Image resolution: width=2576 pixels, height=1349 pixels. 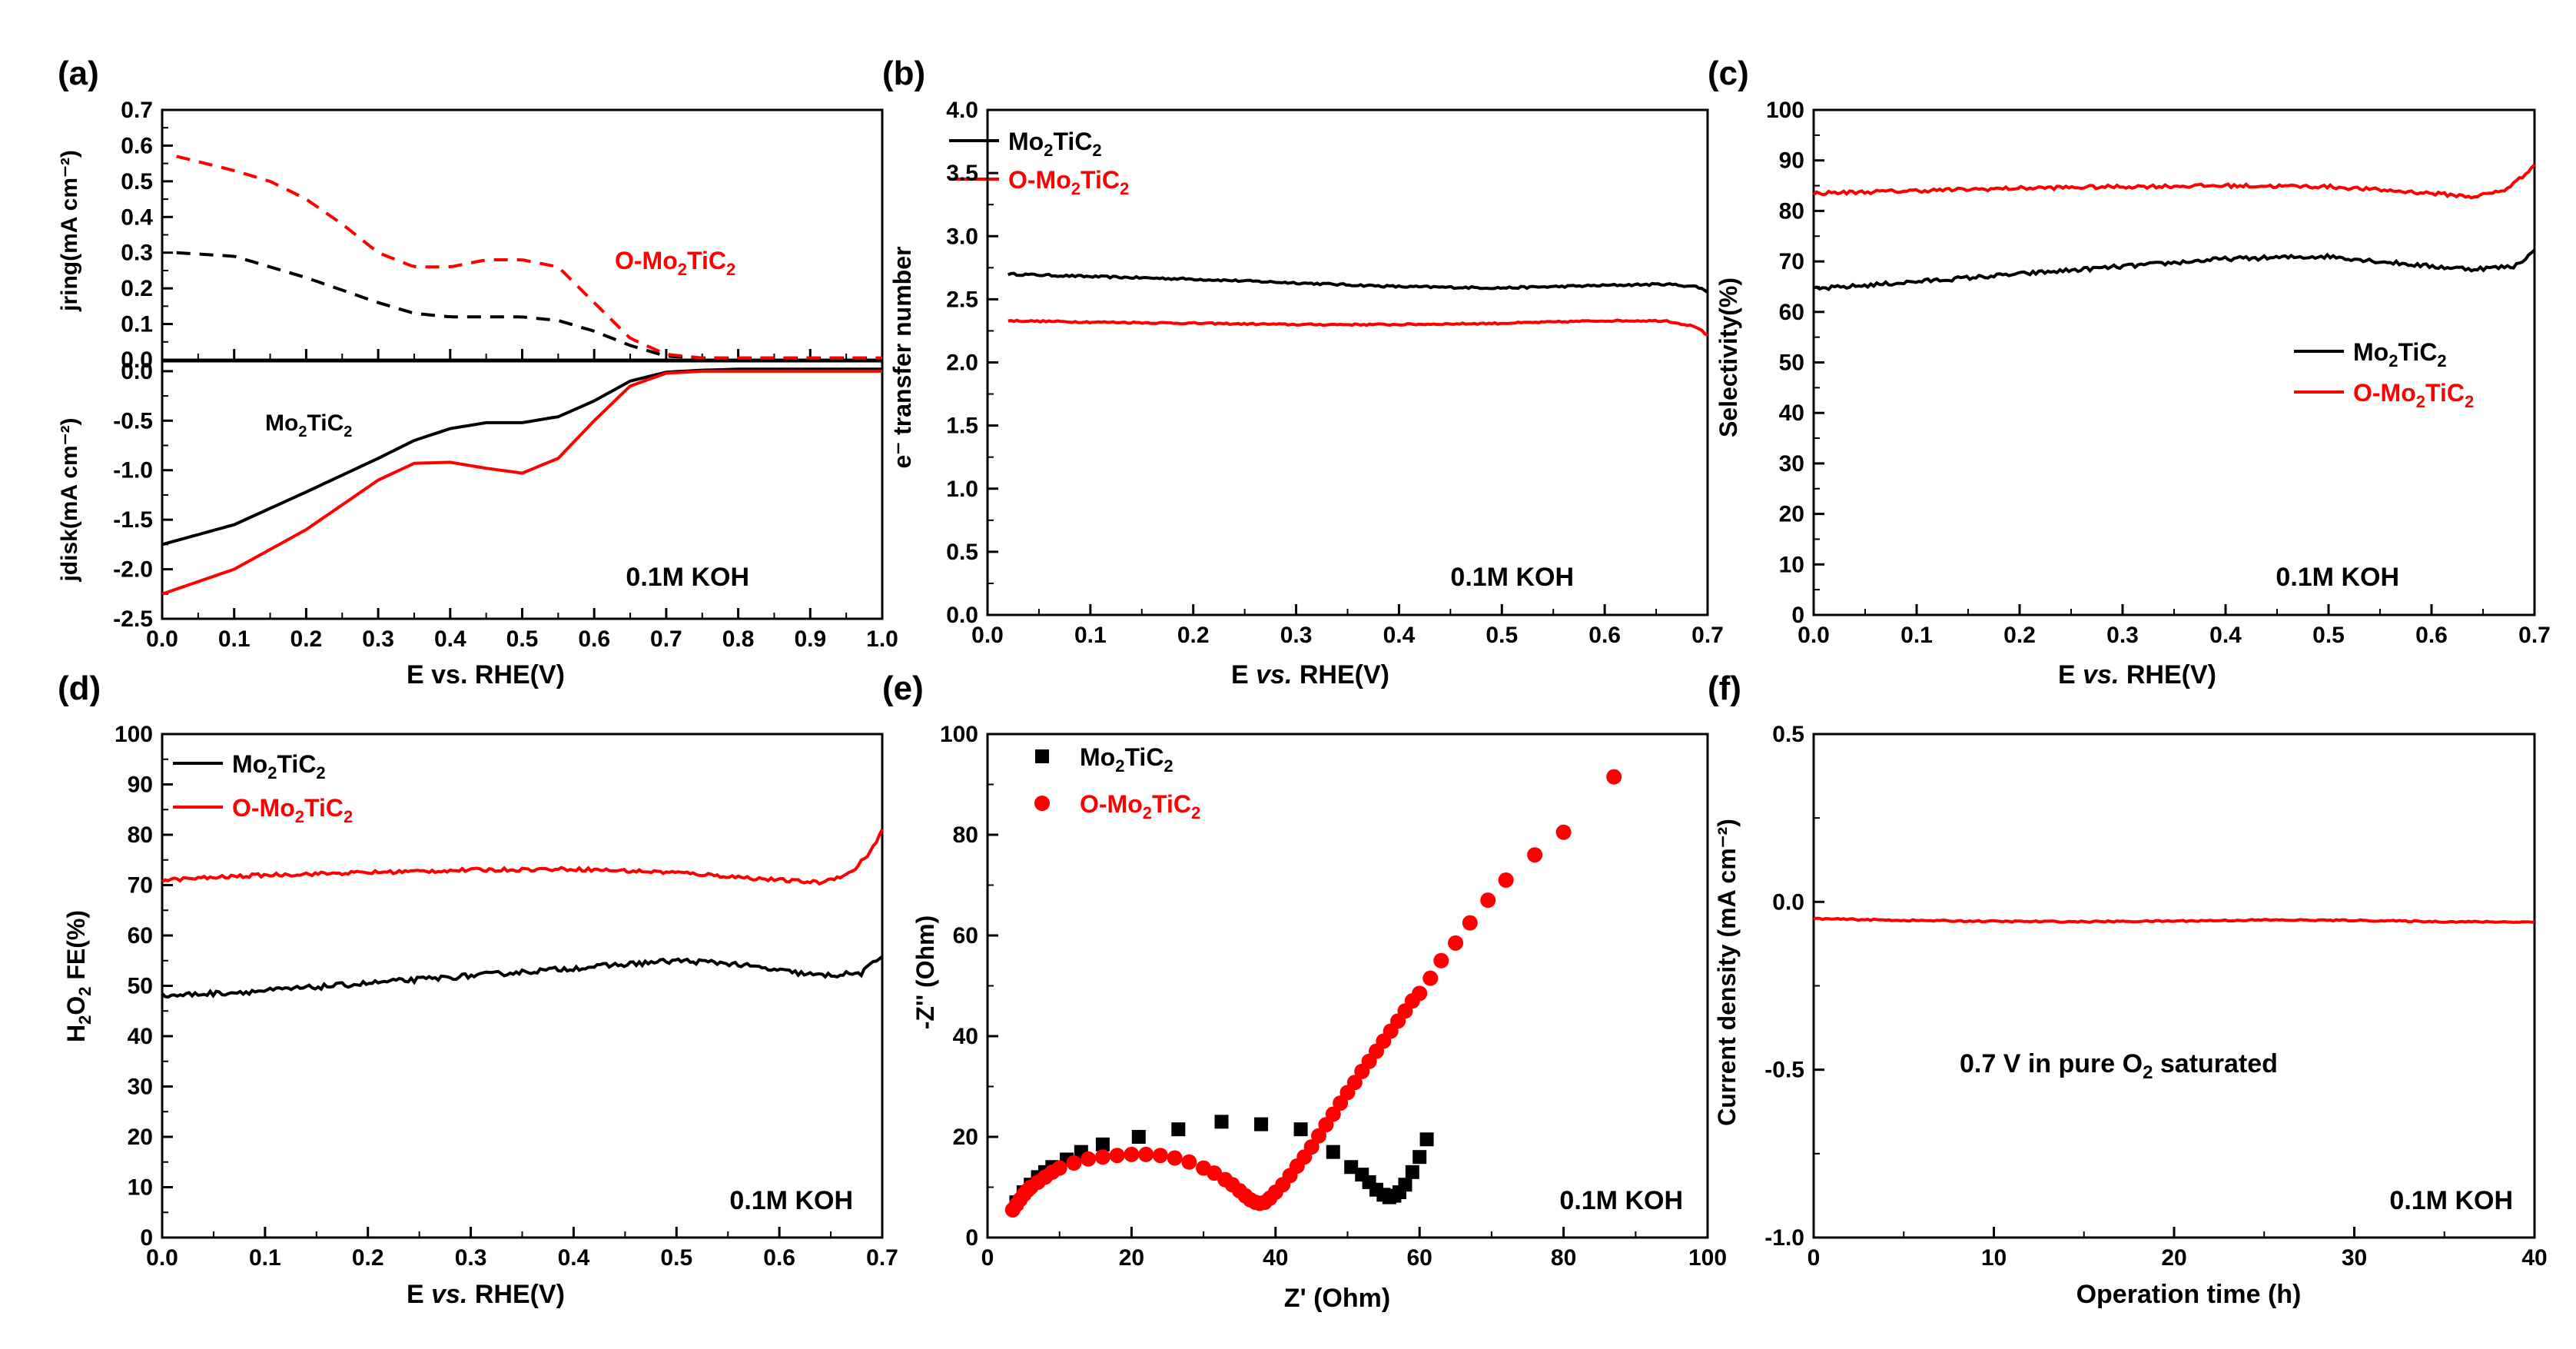 I want to click on axis-d-xtick-label: 0.7, so click(x=882, y=1258).